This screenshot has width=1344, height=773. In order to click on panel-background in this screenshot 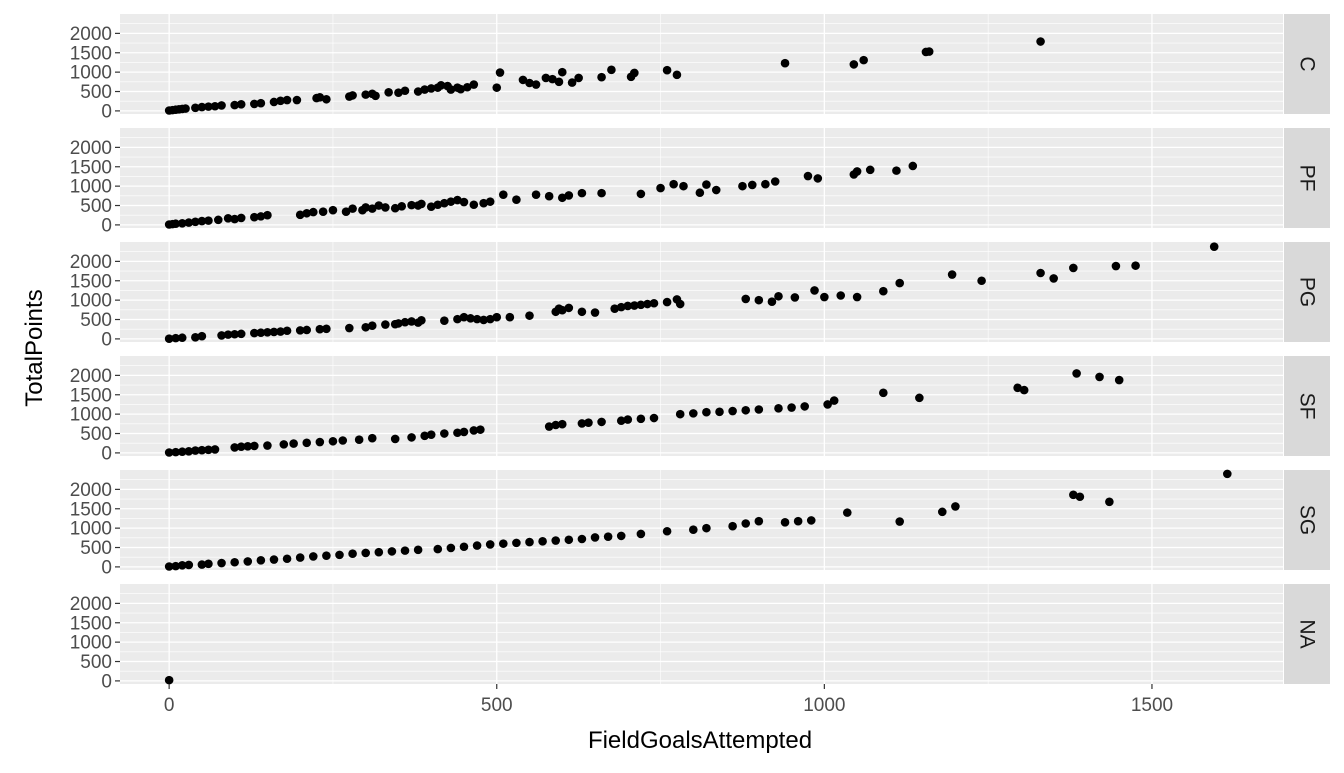, I will do `click(701, 634)`.